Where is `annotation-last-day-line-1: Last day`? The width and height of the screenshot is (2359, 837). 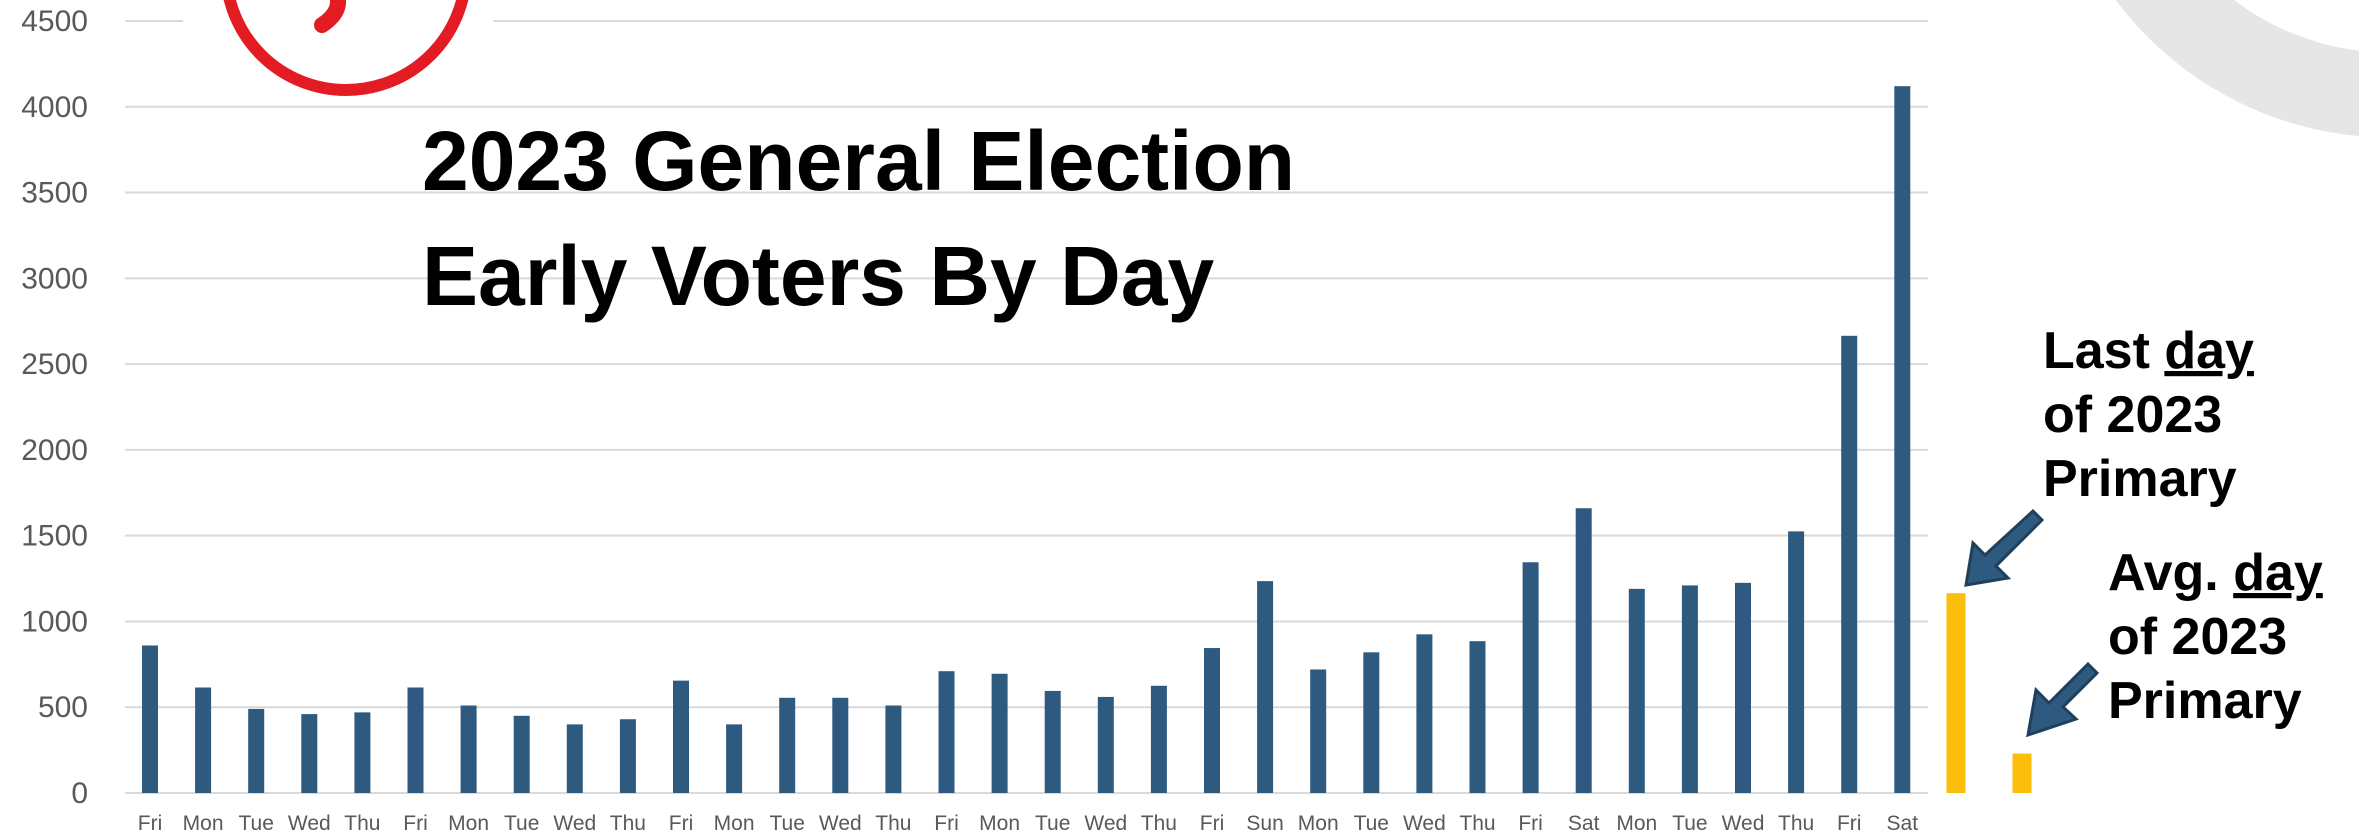 annotation-last-day-line-1: Last day is located at coordinates (2148, 351).